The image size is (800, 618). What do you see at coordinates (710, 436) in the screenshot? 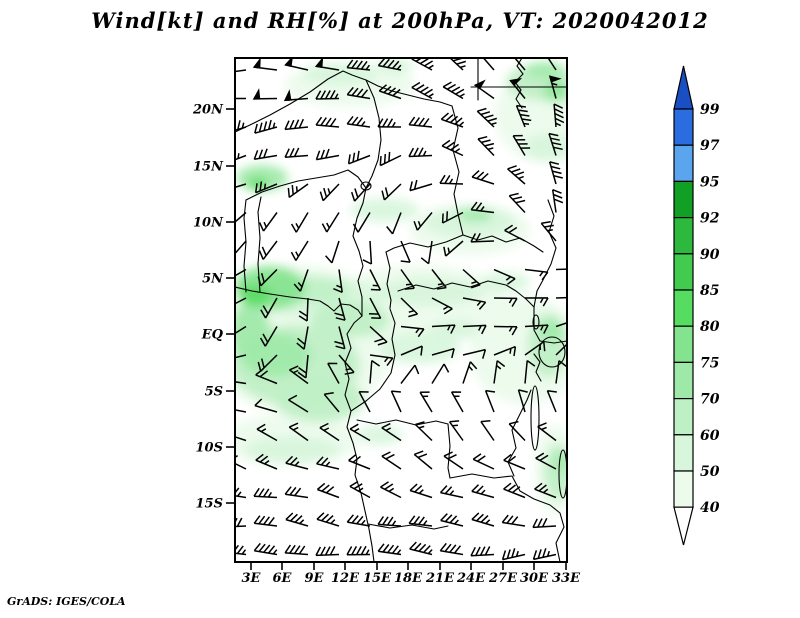
I see `colorbar-label: 60` at bounding box center [710, 436].